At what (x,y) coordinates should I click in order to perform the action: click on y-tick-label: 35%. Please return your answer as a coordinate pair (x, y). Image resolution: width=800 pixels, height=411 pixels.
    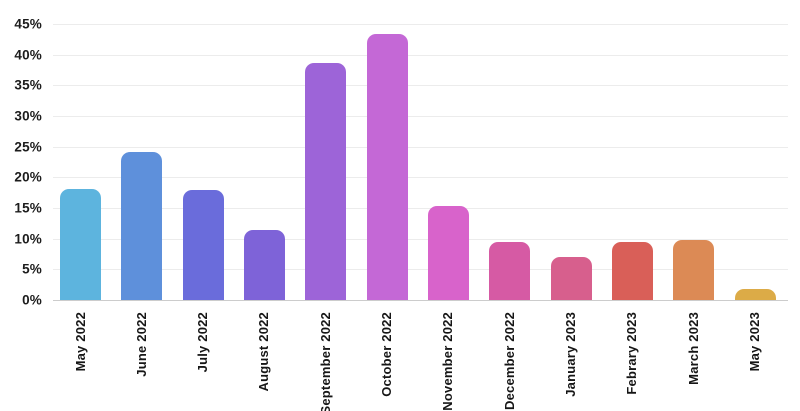
    Looking at the image, I should click on (28, 85).